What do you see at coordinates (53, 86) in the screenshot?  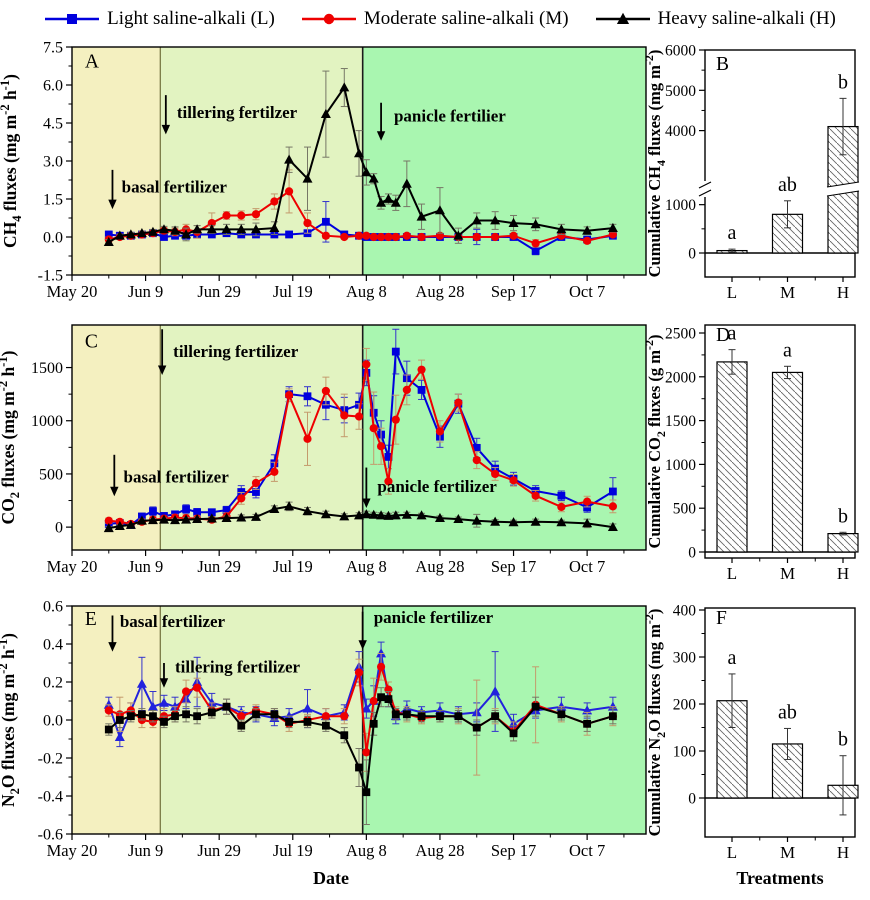 I see `y-tick-label: 6.0` at bounding box center [53, 86].